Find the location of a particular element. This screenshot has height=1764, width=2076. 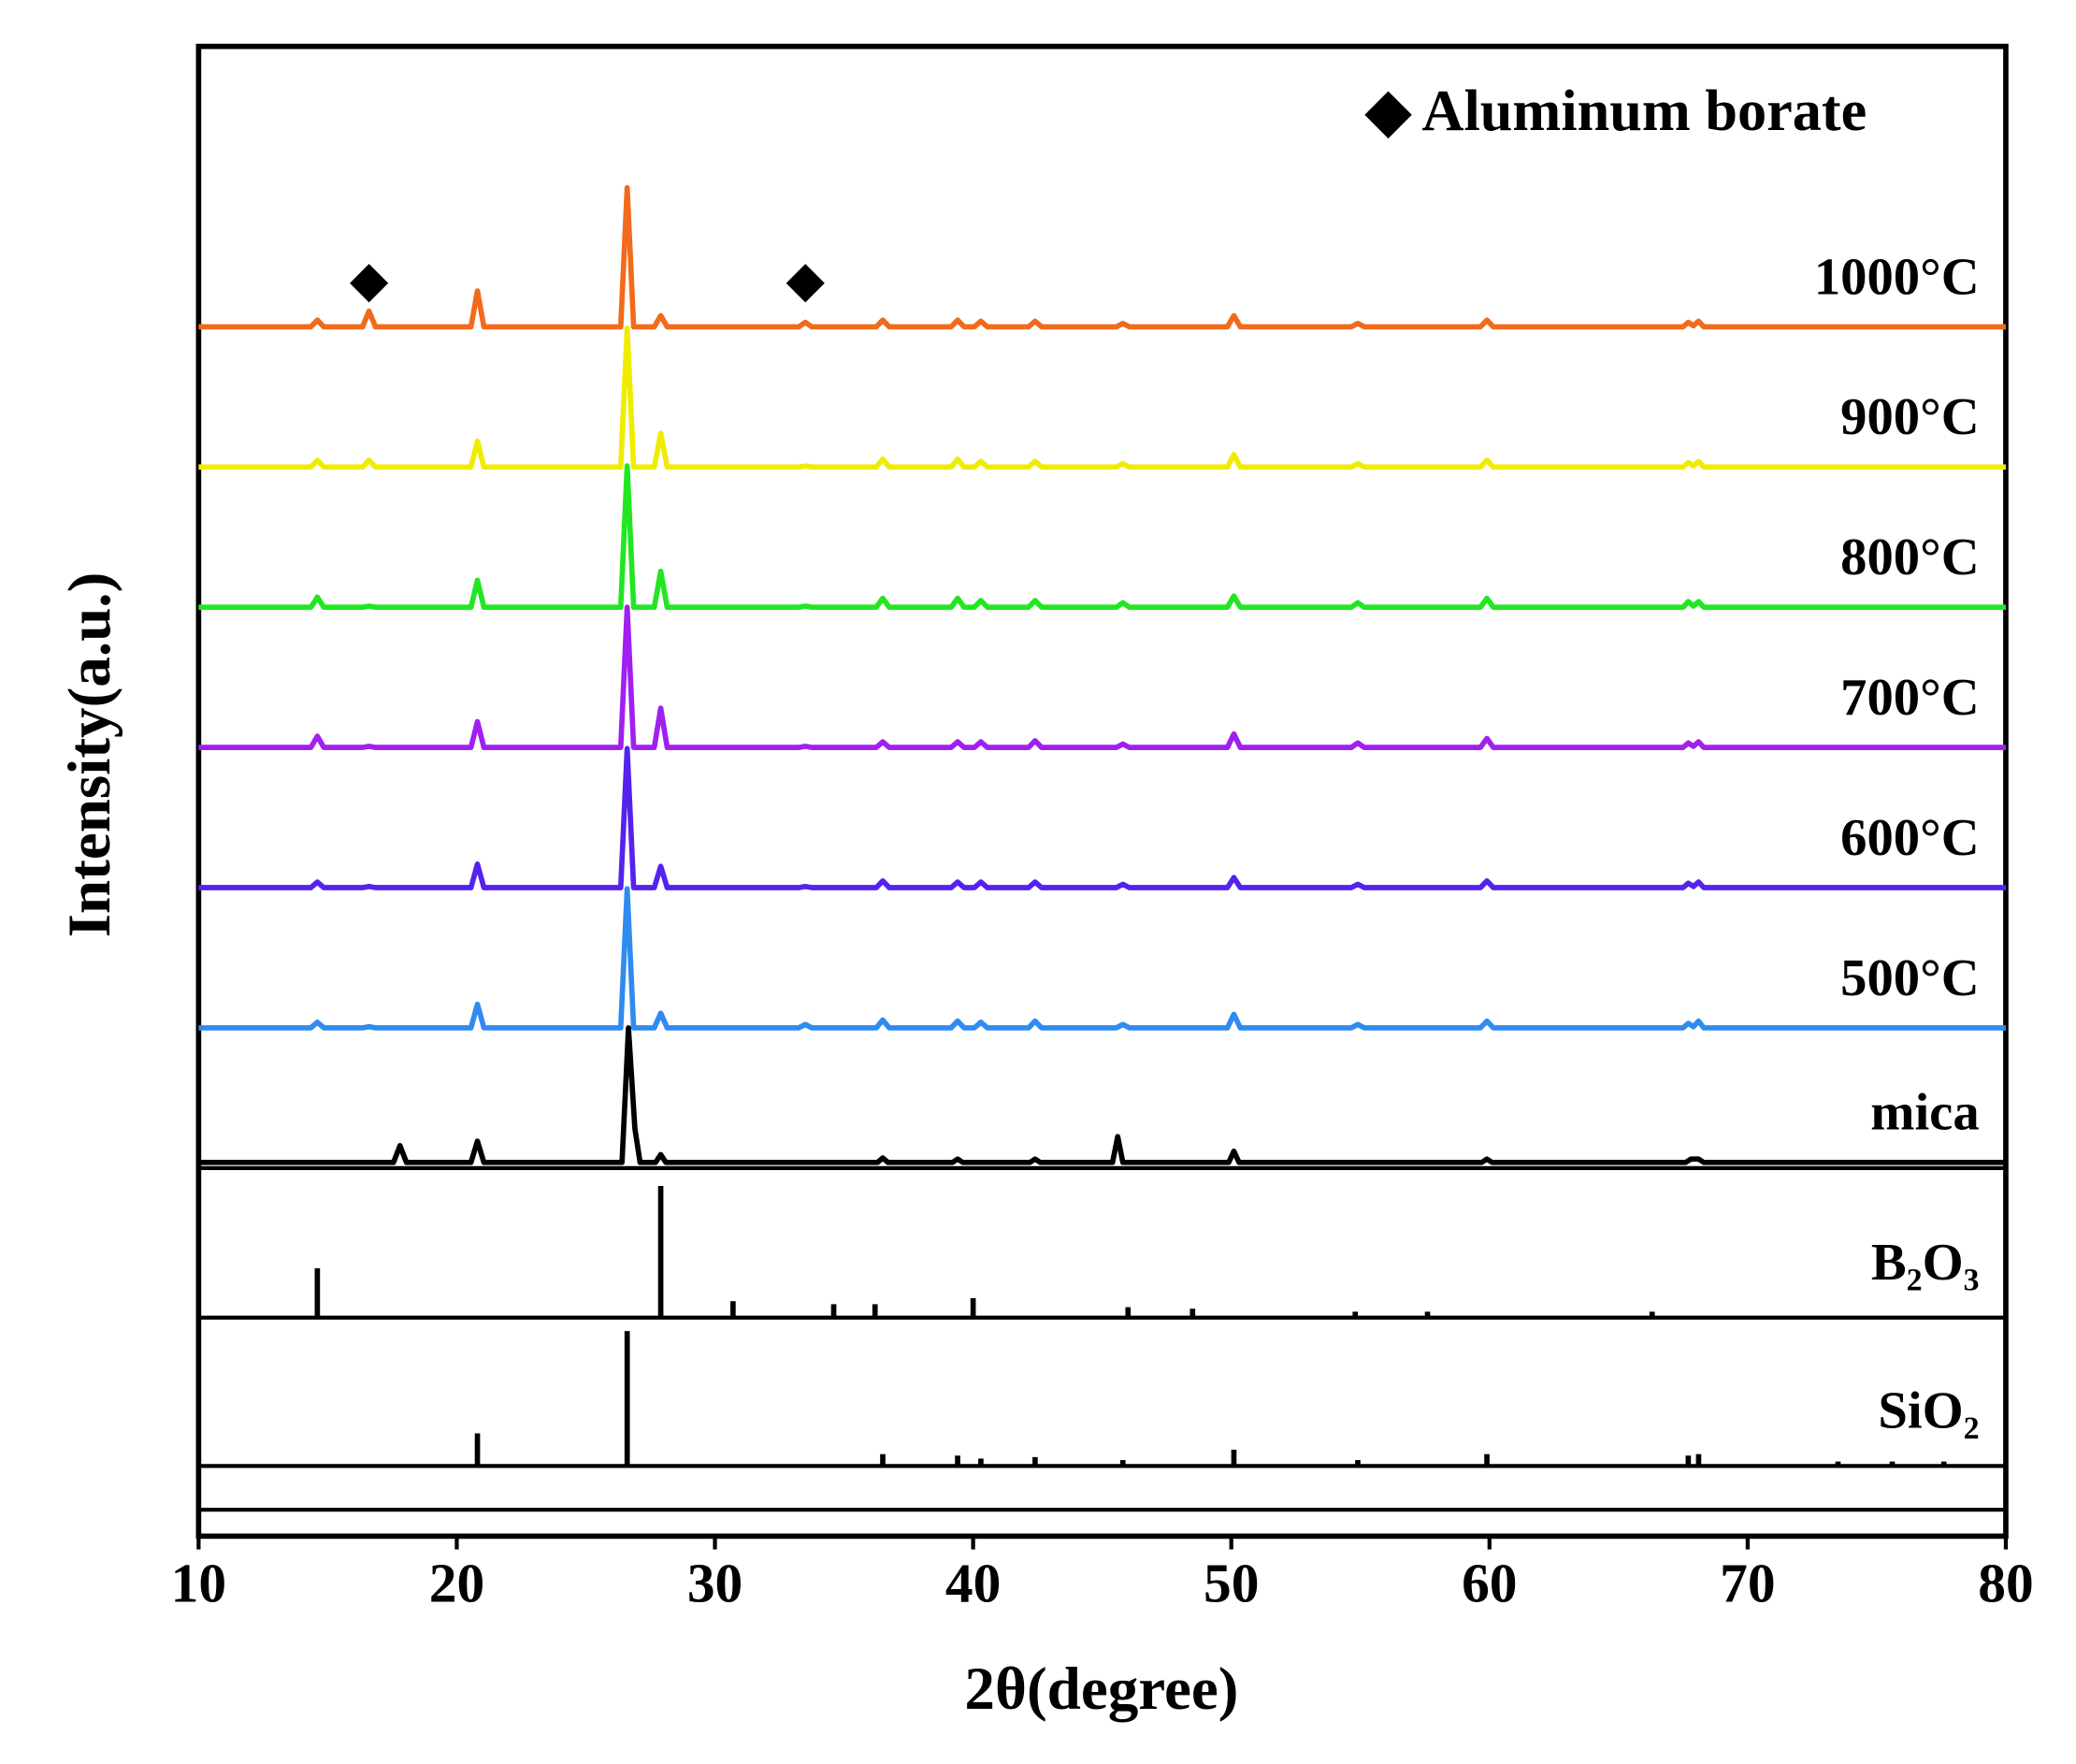

x-tick-label: 20 is located at coordinates (456, 1583).